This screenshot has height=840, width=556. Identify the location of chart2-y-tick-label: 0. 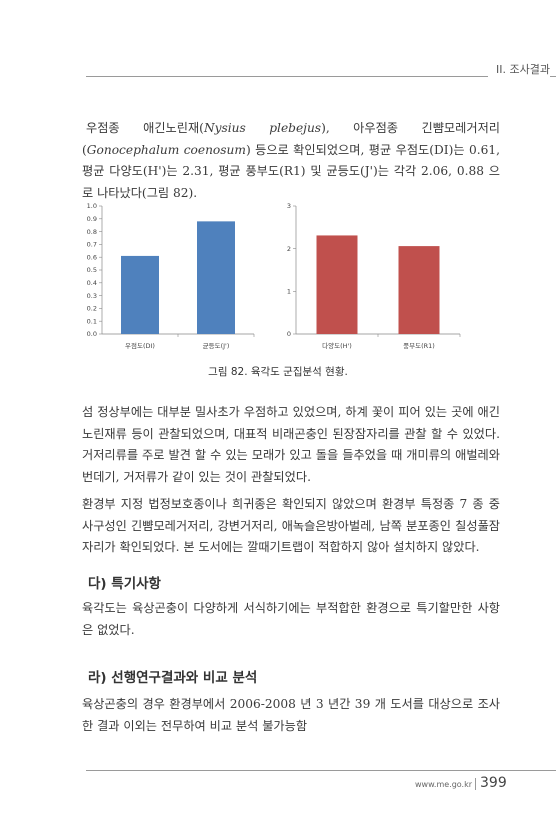
(289, 334).